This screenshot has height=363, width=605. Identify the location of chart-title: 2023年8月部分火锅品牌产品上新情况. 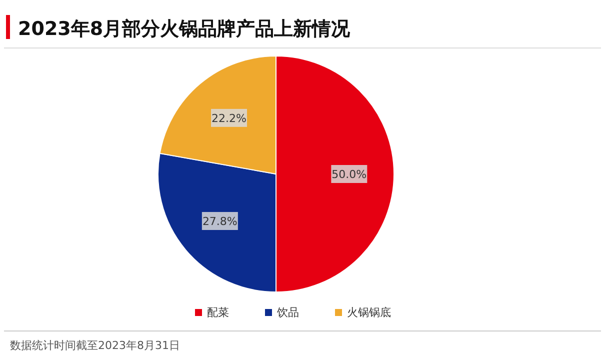
(185, 29).